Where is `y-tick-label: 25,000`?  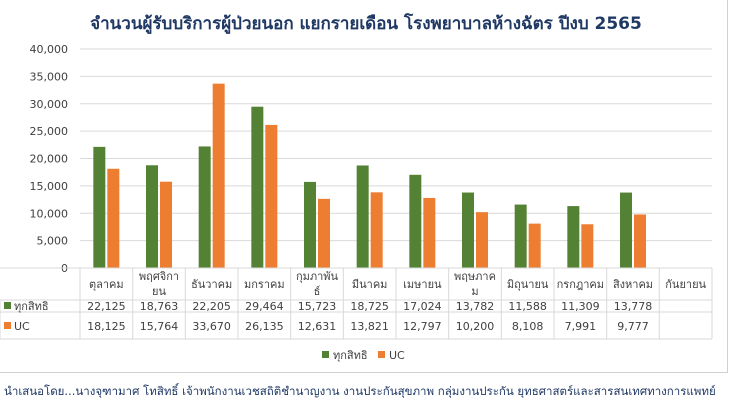
y-tick-label: 25,000 is located at coordinates (49, 131).